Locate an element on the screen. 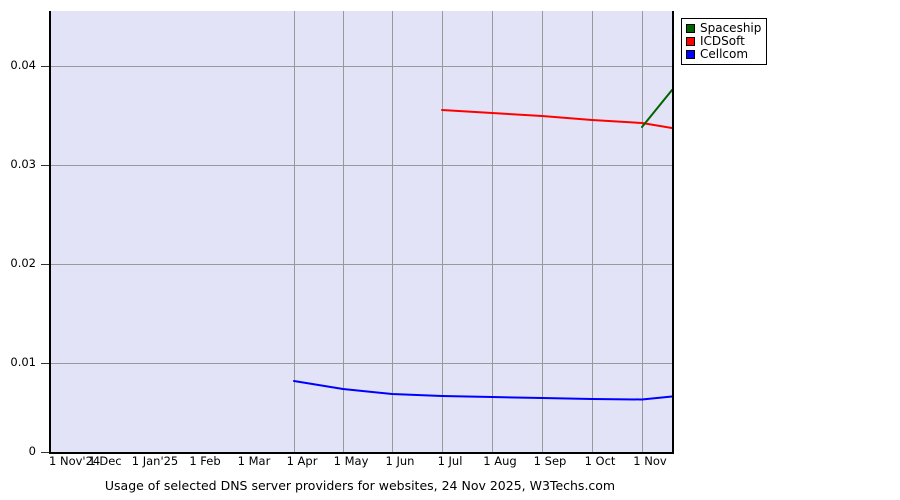 This screenshot has width=900, height=500. x-tick-label-1: 1 Dec is located at coordinates (105, 461).